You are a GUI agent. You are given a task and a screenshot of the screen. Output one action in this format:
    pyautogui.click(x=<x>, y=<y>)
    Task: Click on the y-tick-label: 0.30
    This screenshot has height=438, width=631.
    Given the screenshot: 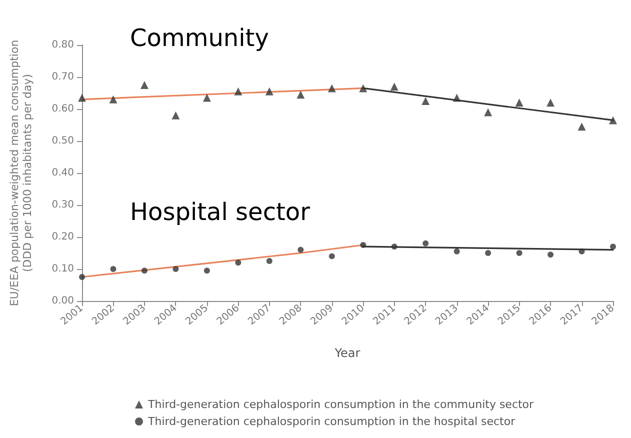 What is the action you would take?
    pyautogui.click(x=63, y=205)
    